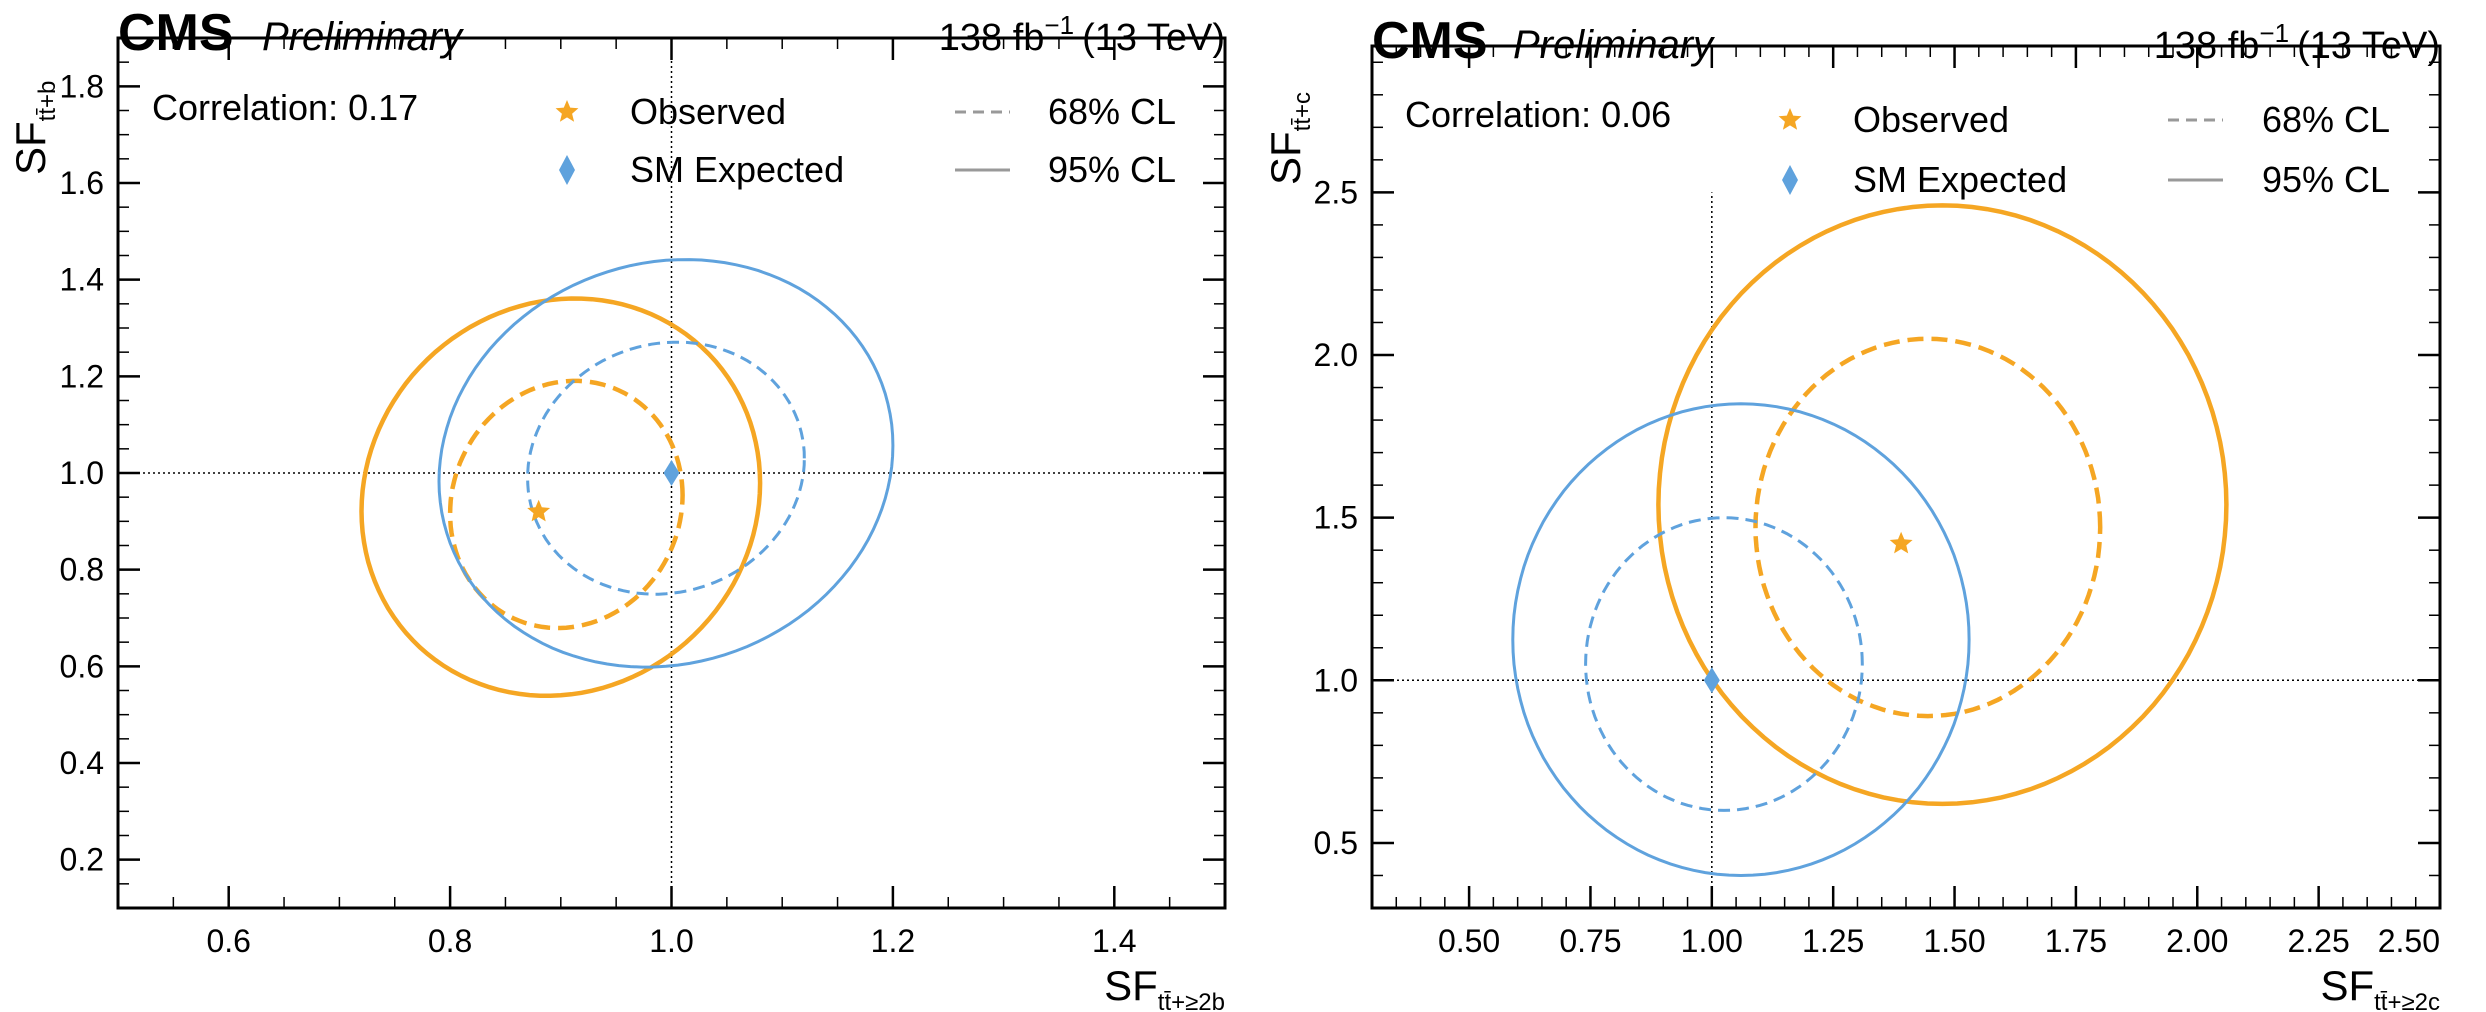 This screenshot has height=1012, width=2486. What do you see at coordinates (1469, 941) in the screenshot?
I see `x-tick-label: 0.50` at bounding box center [1469, 941].